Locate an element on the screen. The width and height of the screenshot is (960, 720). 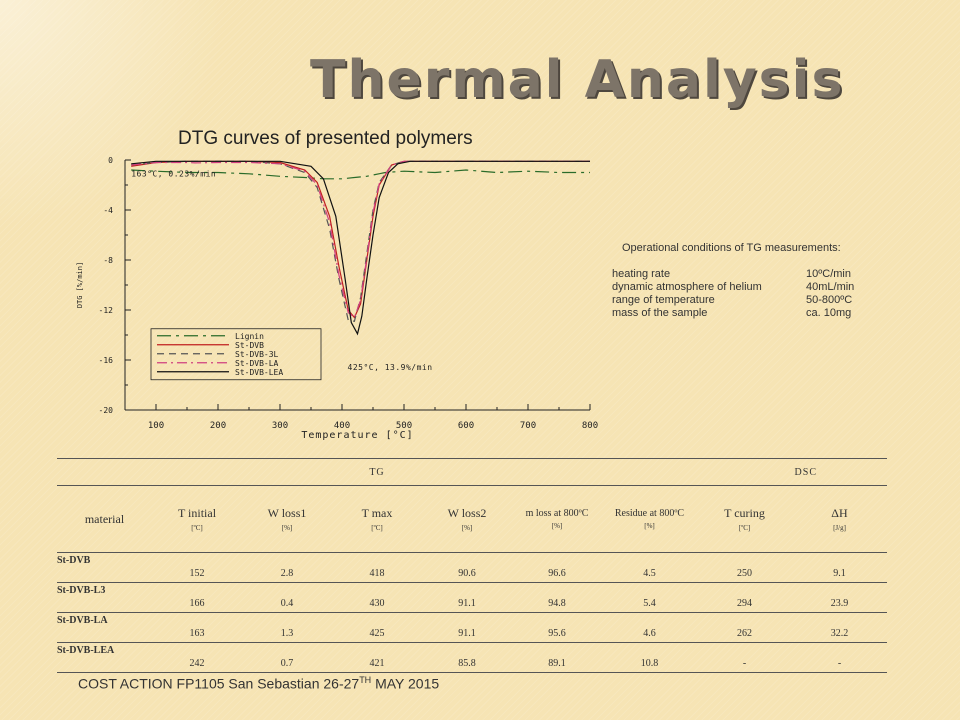
table-row: St-DVB-LEA 242 0.7 421 85.8 89.1 10.8- - is located at coordinates (472, 657).